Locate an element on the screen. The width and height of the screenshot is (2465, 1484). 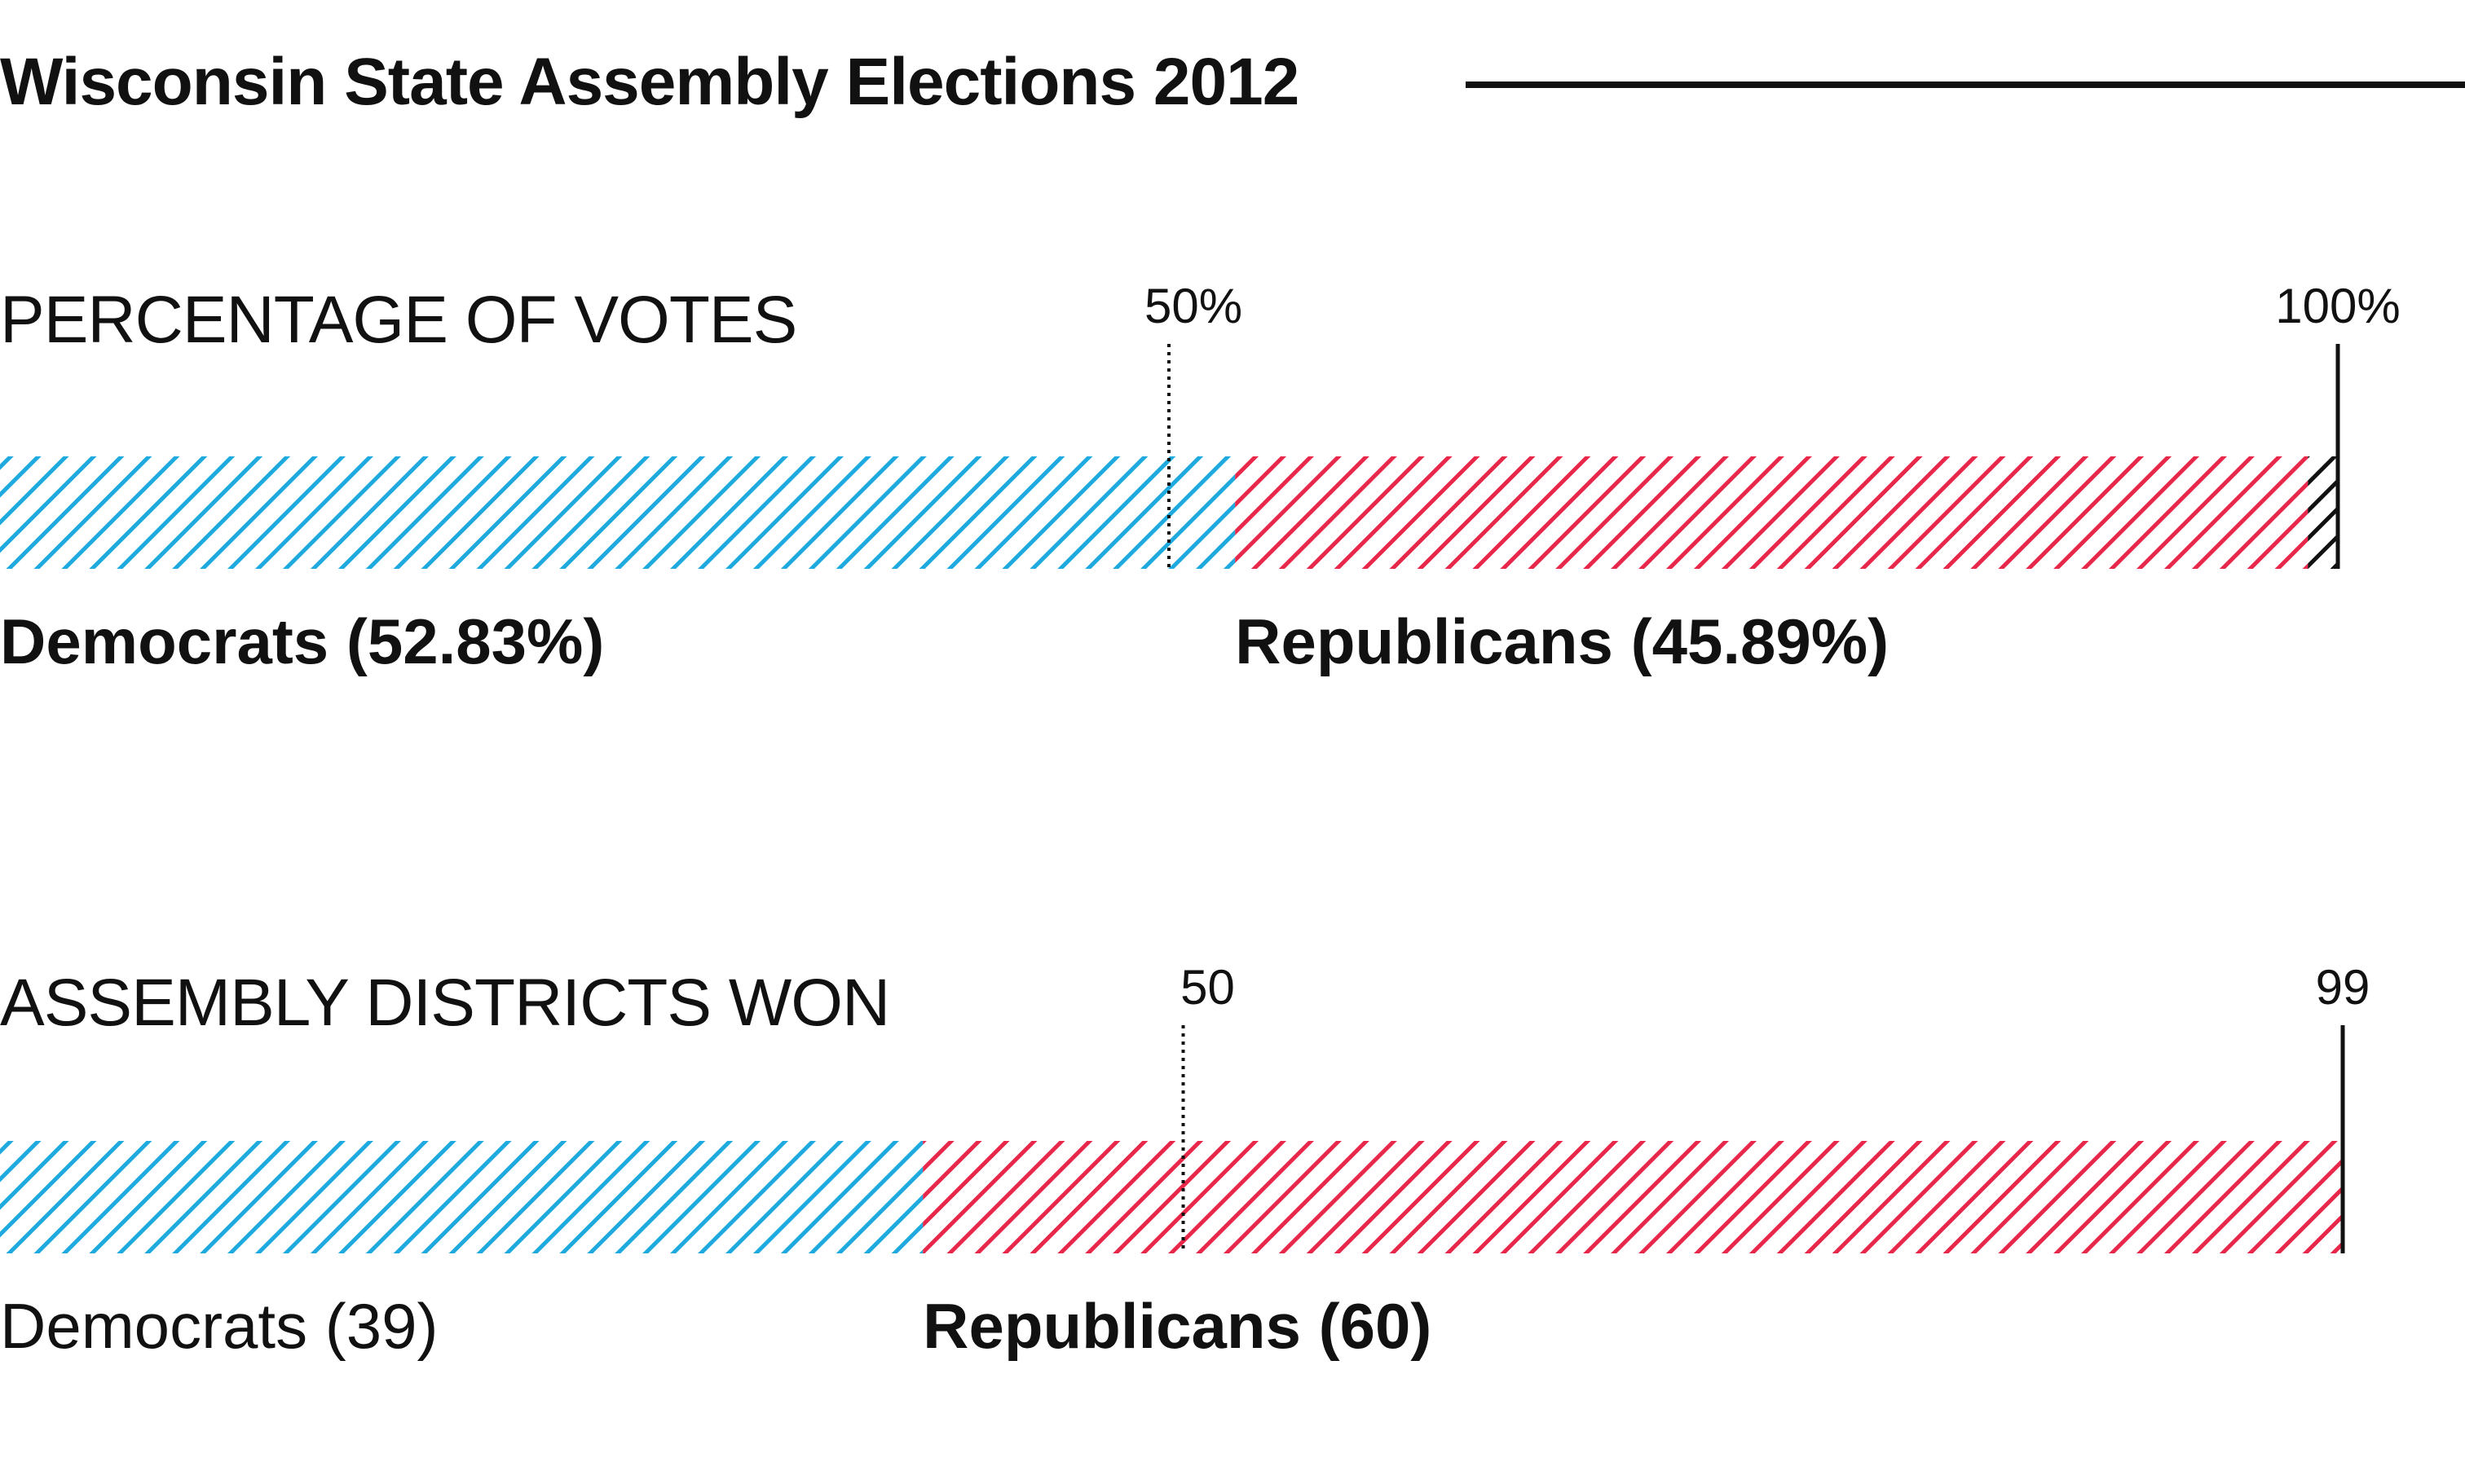
tick-label-99-districts: 99 is located at coordinates (2342, 987).